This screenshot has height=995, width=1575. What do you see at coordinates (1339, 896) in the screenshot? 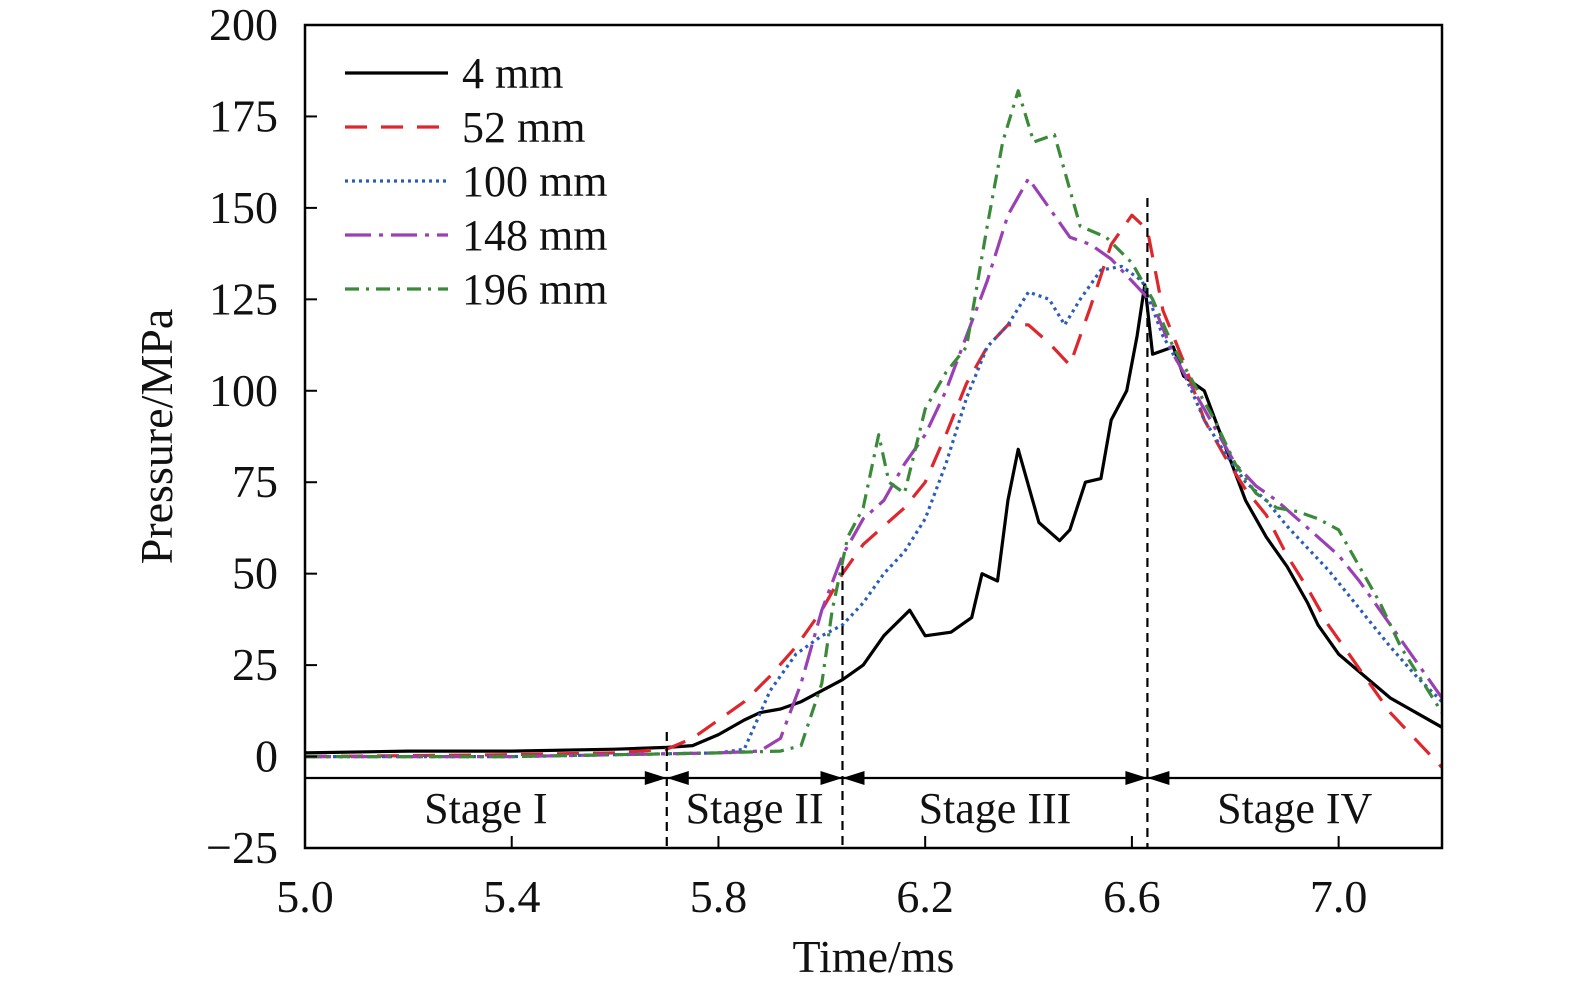
I see `x-tick-label: 7.0` at bounding box center [1339, 896].